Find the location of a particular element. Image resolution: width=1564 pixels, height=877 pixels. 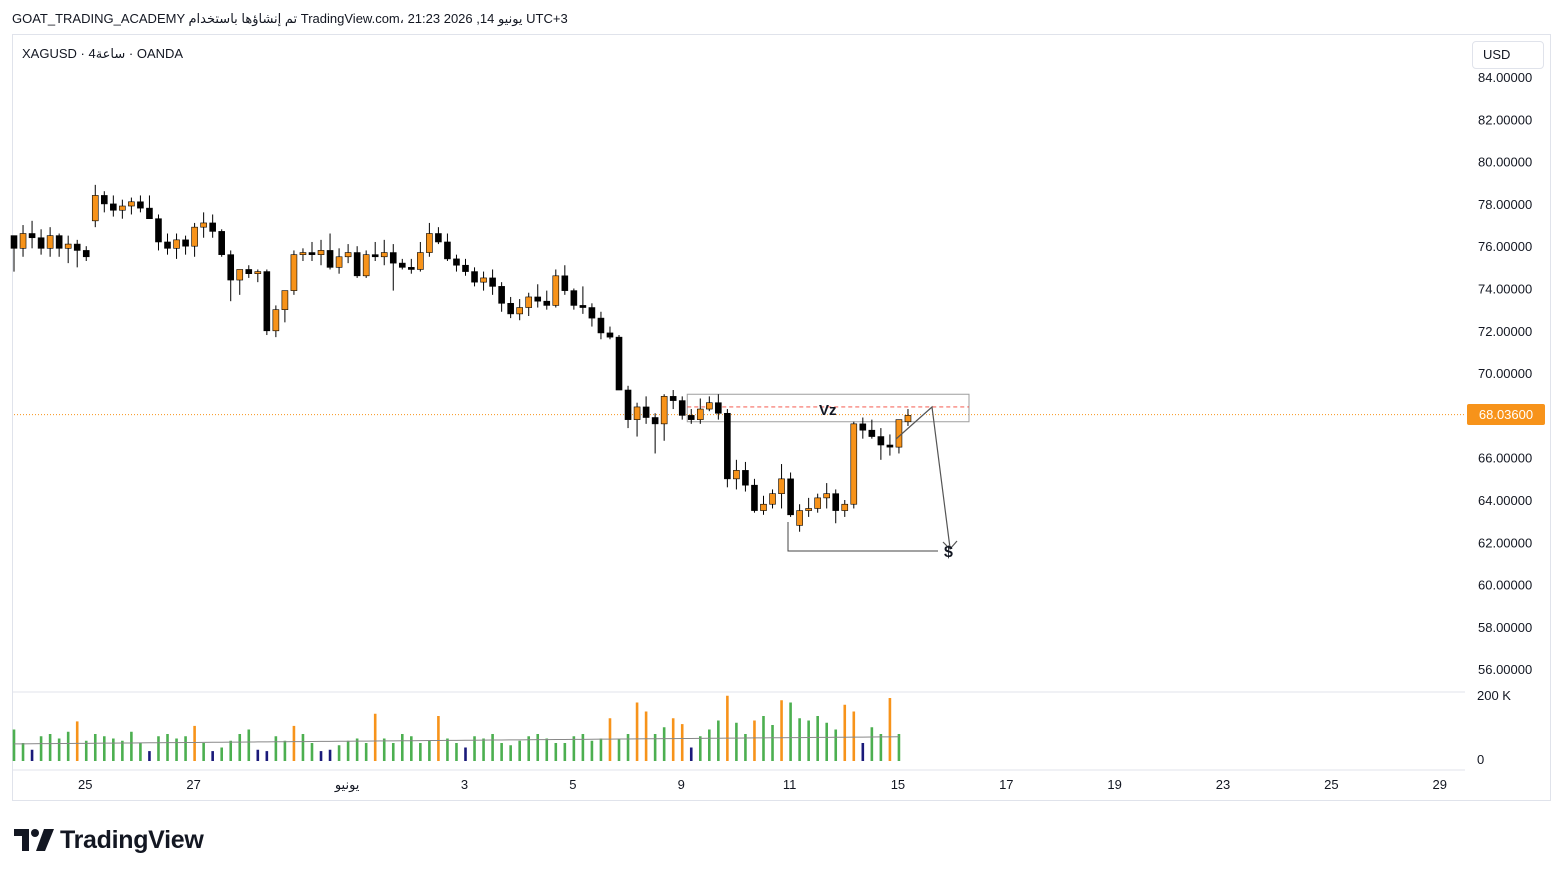

zone-box is located at coordinates (828, 408).